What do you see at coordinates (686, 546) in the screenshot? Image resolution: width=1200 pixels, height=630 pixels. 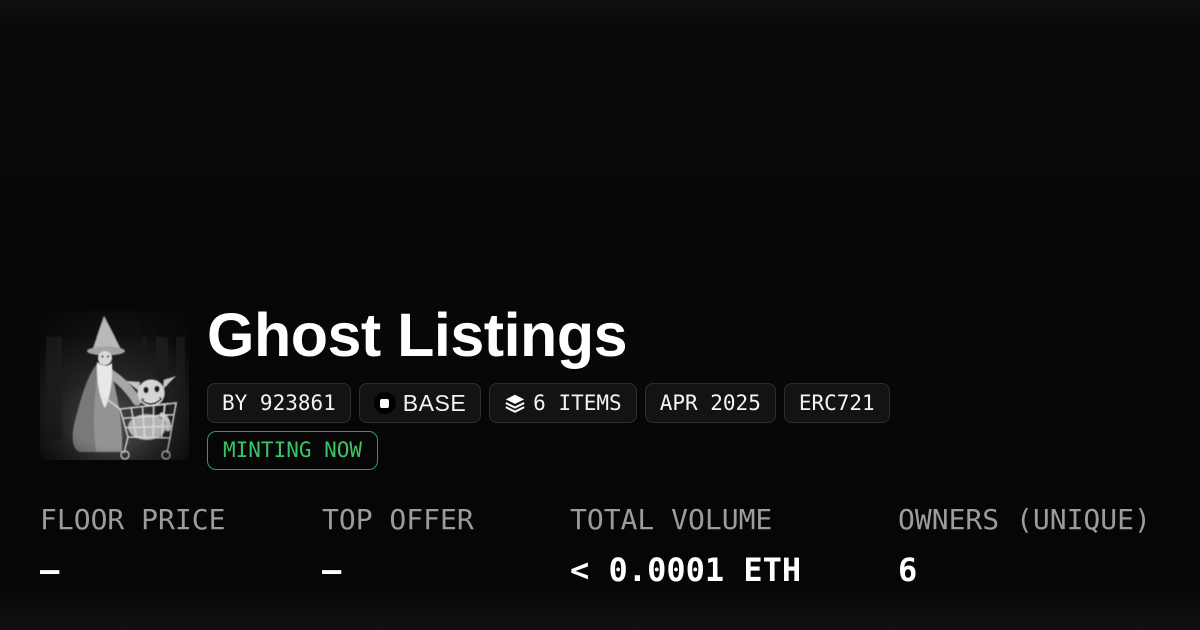 I see `stat-total-volume: TOTAL VOLUME < 0.0001 ETH` at bounding box center [686, 546].